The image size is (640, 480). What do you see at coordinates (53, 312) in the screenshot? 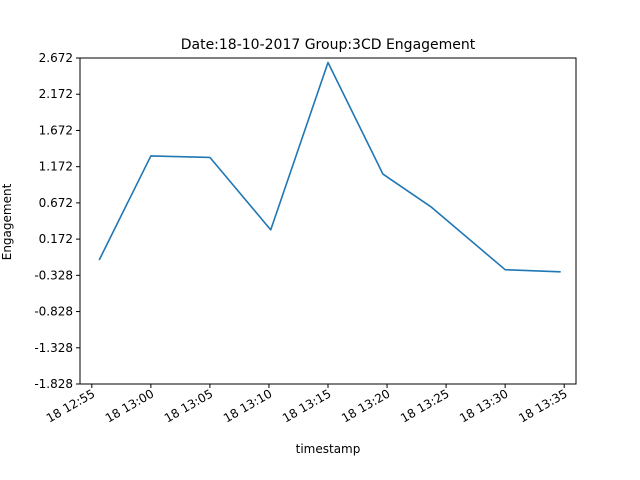
I see `y-tick-label: -0.828` at bounding box center [53, 312].